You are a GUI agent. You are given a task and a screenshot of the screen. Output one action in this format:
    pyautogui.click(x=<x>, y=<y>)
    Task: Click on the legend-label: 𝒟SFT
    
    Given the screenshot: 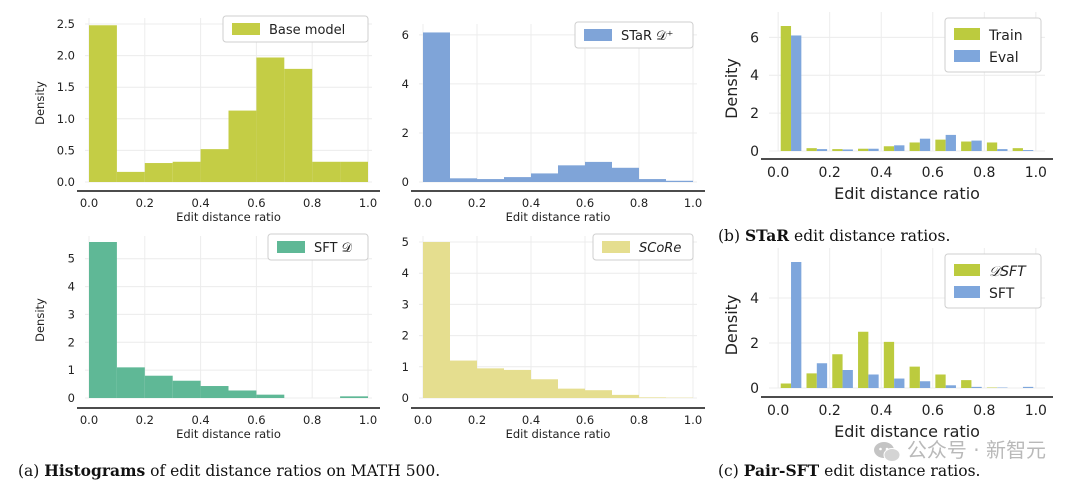 What is the action you would take?
    pyautogui.click(x=1008, y=272)
    